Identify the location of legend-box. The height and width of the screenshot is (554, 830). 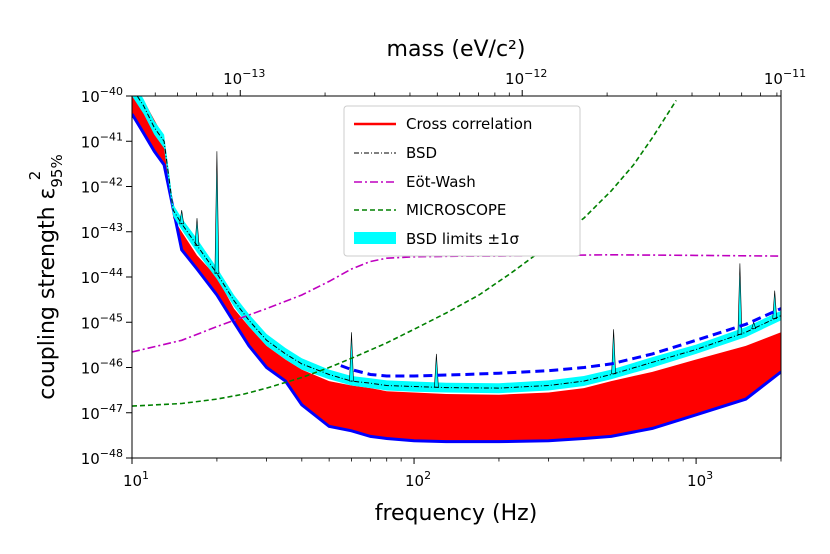
(462, 181).